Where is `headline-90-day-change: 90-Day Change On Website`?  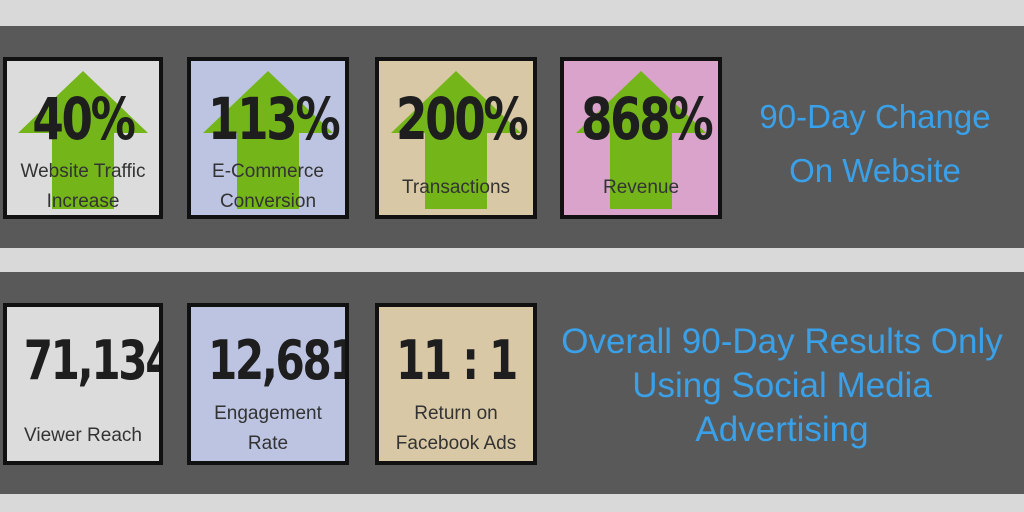
headline-90-day-change: 90-Day Change On Website is located at coordinates (875, 144).